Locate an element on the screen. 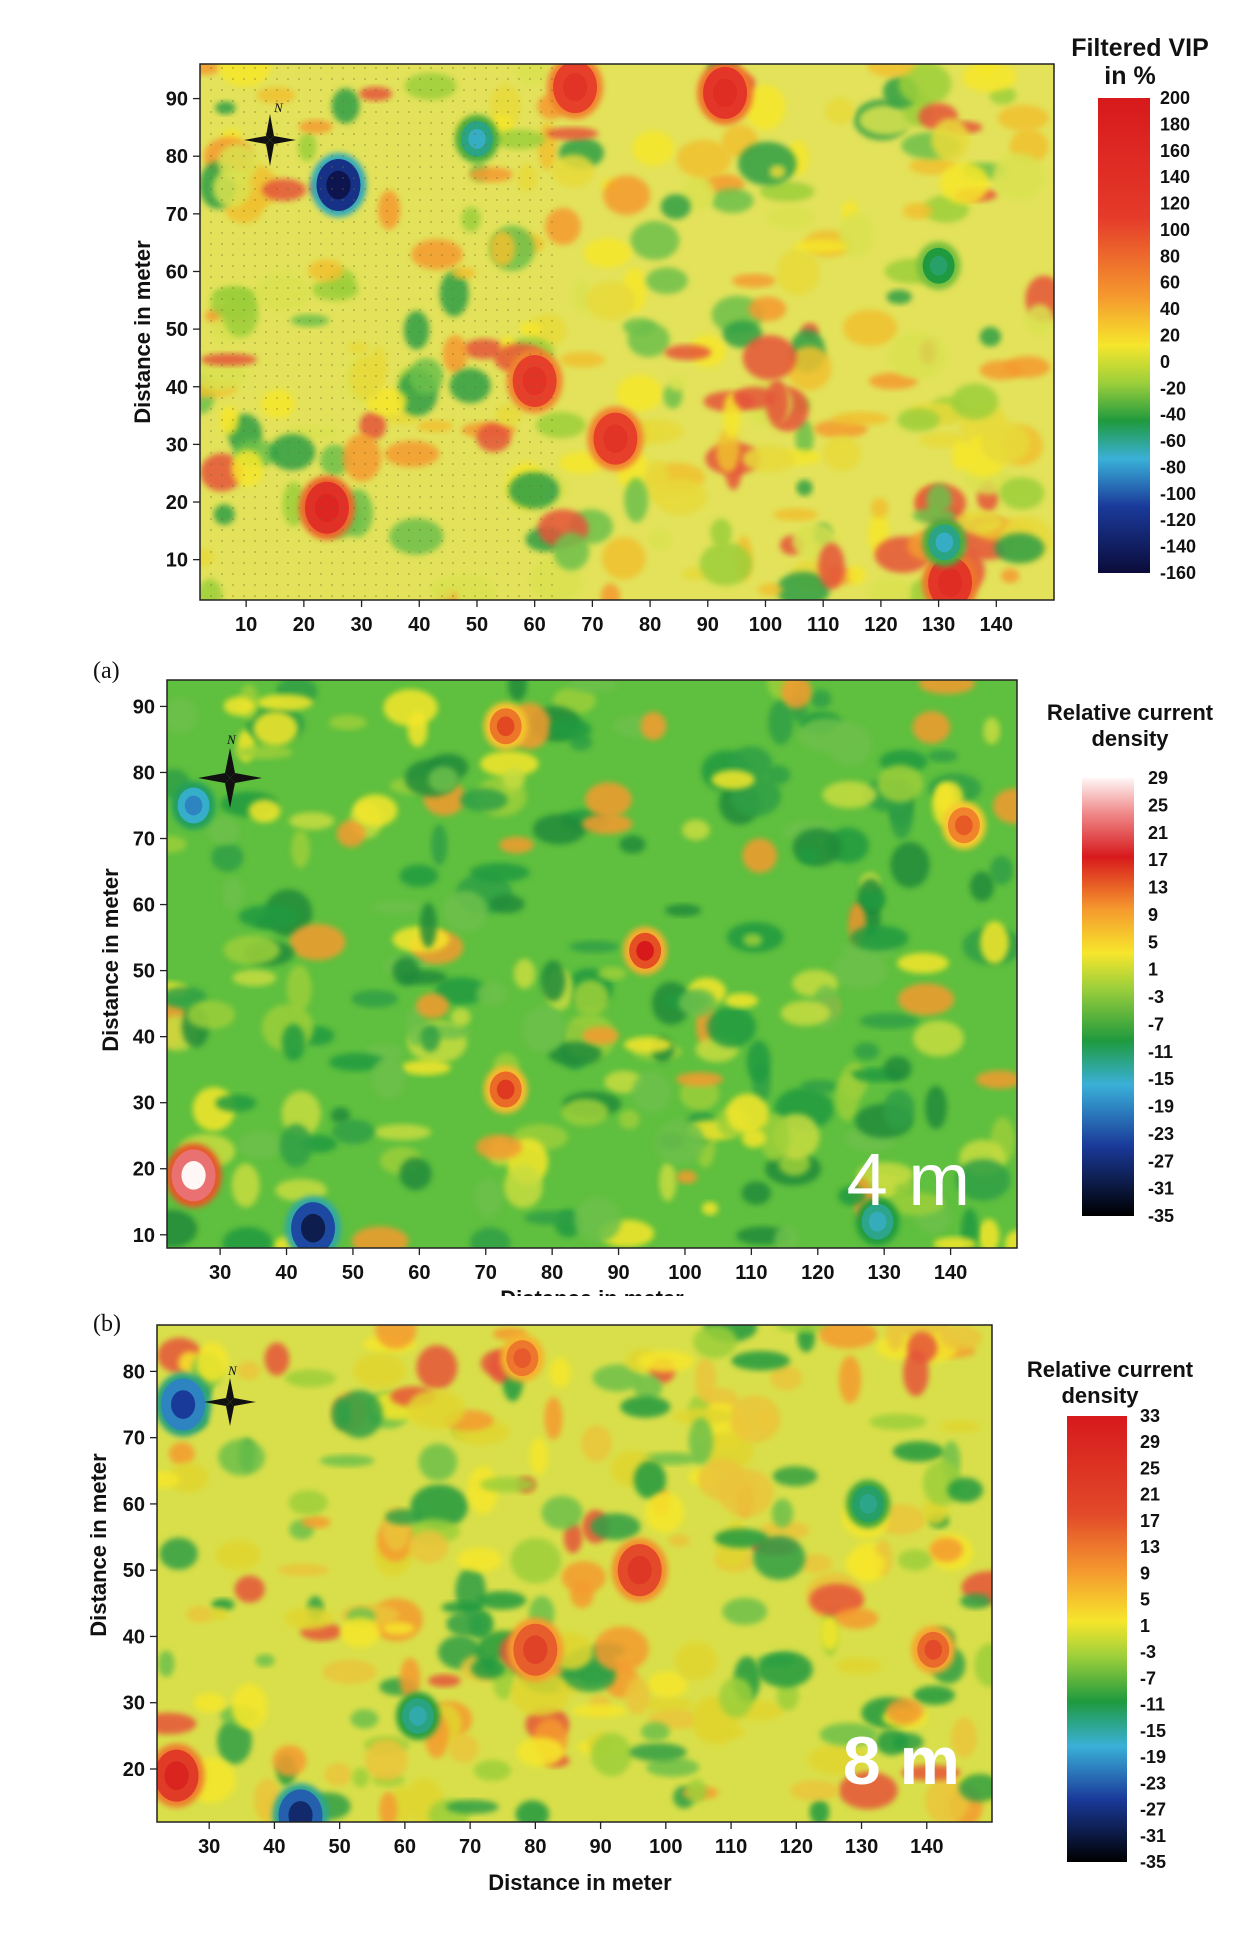 This screenshot has width=1257, height=1951. y-axis-ticks: 80 70 60 50 40 30 20 is located at coordinates (140, 1571).